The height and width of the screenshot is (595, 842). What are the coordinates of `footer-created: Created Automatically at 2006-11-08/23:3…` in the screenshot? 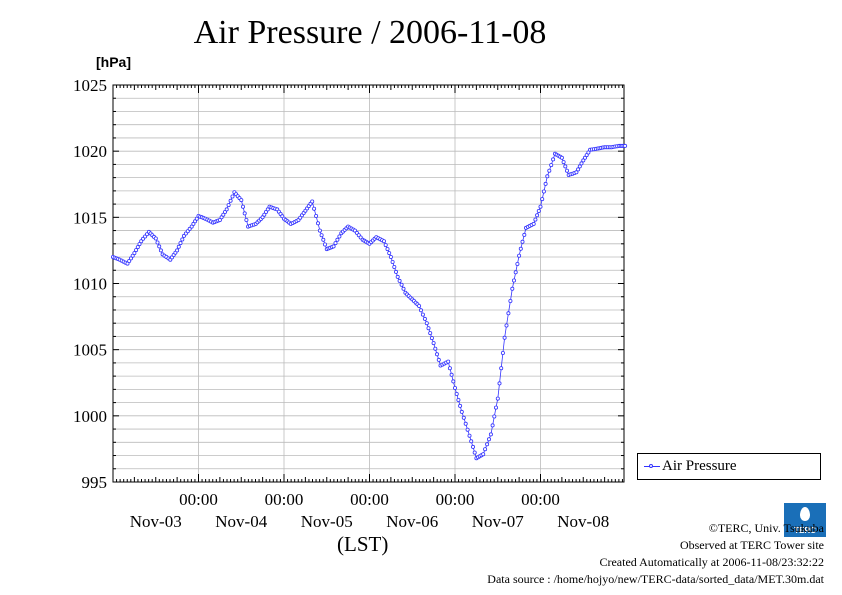 It's located at (711, 562).